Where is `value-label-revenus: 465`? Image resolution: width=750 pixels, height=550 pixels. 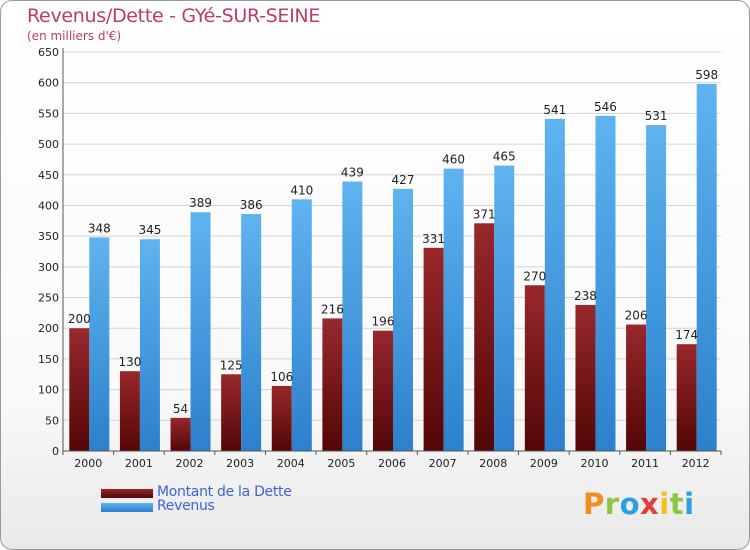
value-label-revenus: 465 is located at coordinates (504, 157).